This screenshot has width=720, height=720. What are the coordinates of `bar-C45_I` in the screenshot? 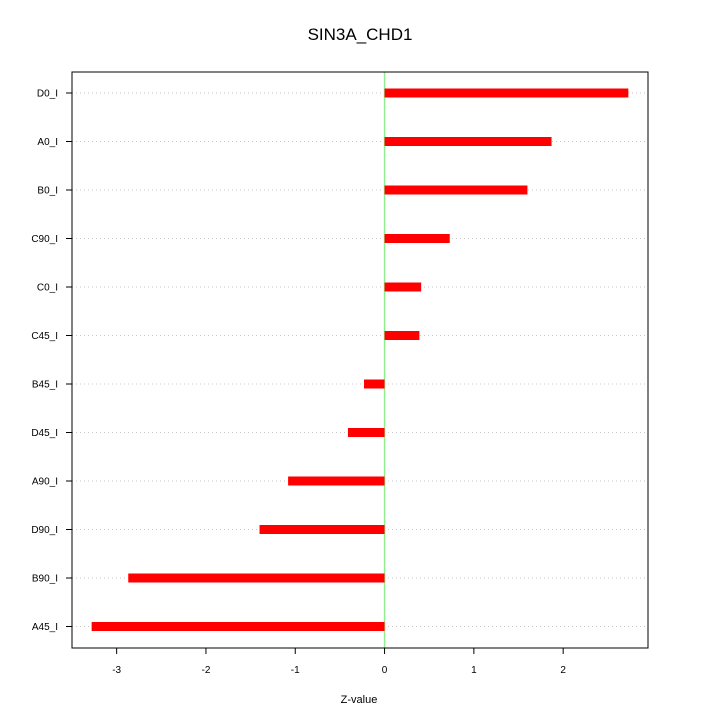 It's located at (402, 335).